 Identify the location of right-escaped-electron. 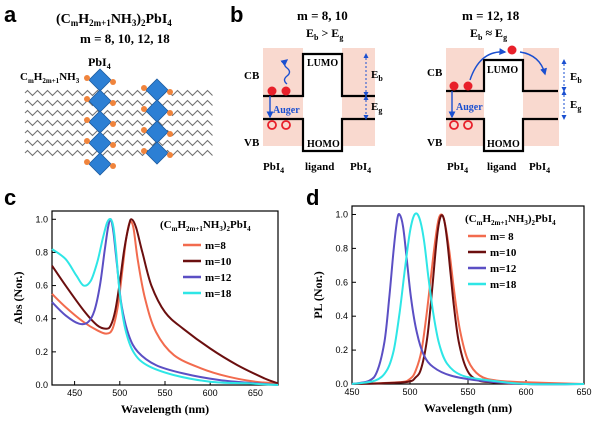
(512, 50).